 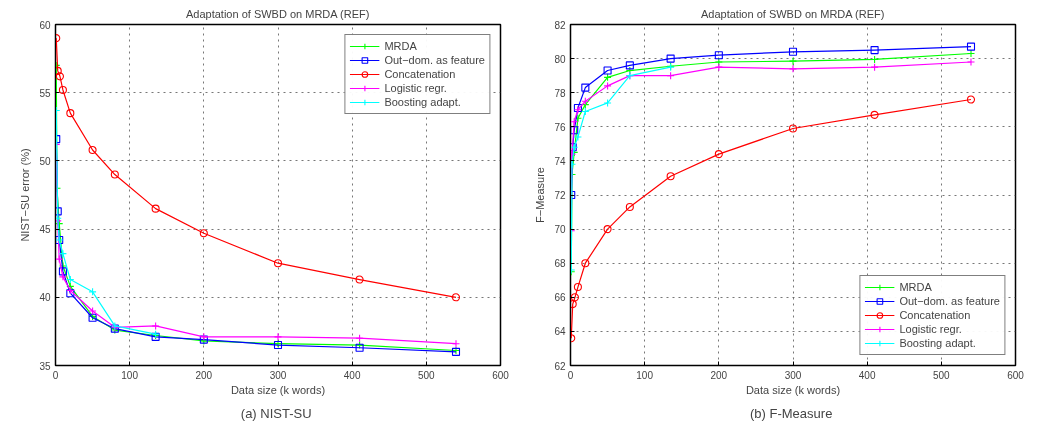 What do you see at coordinates (560, 93) in the screenshot?
I see `y-tick-label: 78` at bounding box center [560, 93].